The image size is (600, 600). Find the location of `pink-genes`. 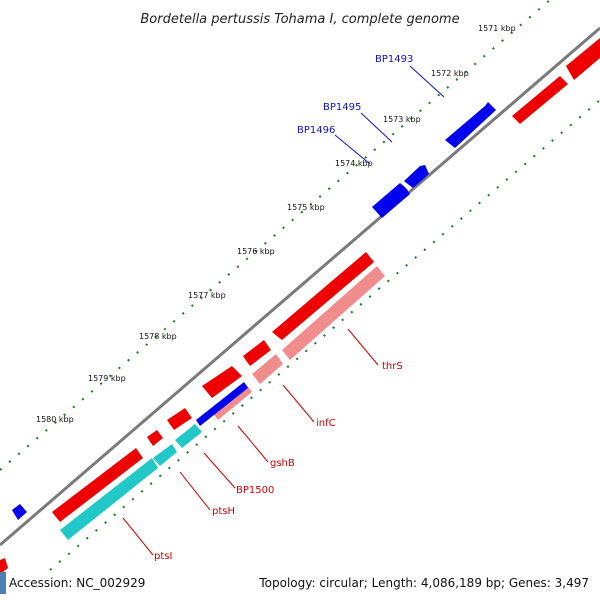

pink-genes is located at coordinates (298, 343).